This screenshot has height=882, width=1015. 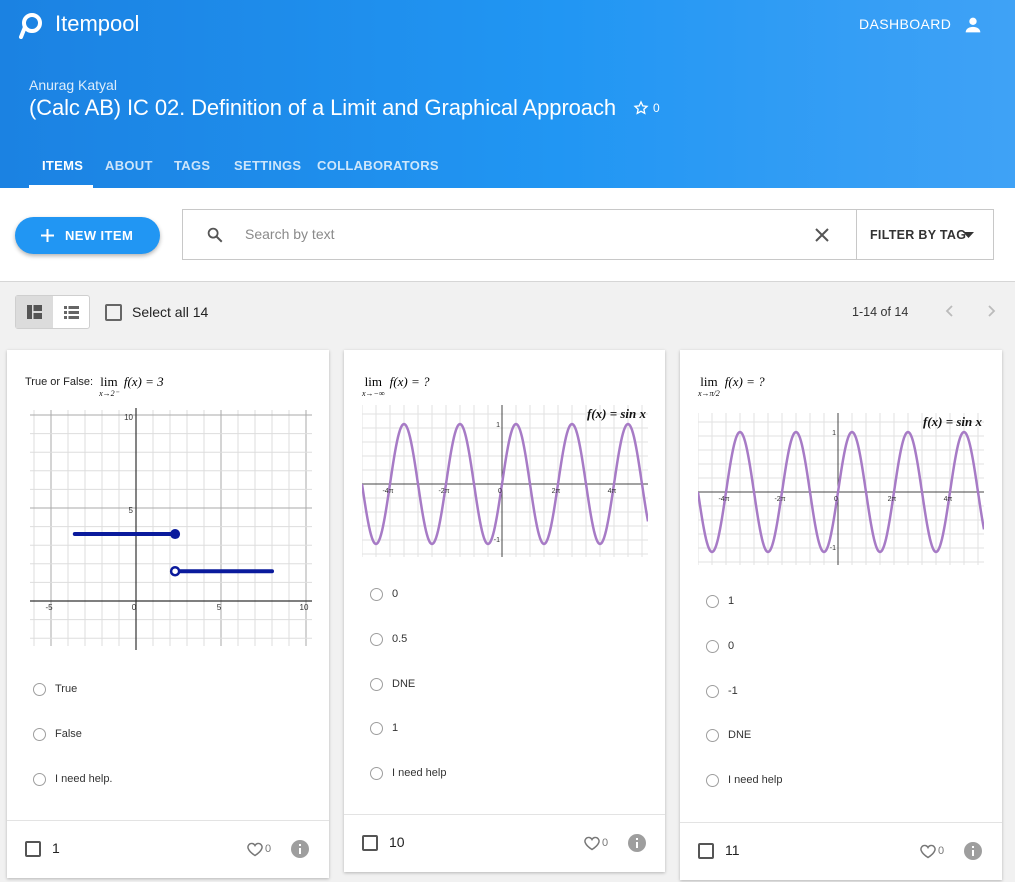 I want to click on tab-indicator, so click(x=61, y=186).